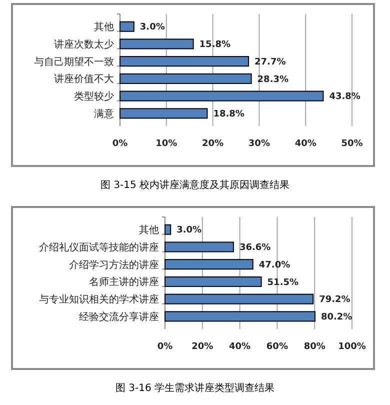  Describe the element at coordinates (352, 144) in the screenshot. I see `x-tick-label: 50%` at that location.